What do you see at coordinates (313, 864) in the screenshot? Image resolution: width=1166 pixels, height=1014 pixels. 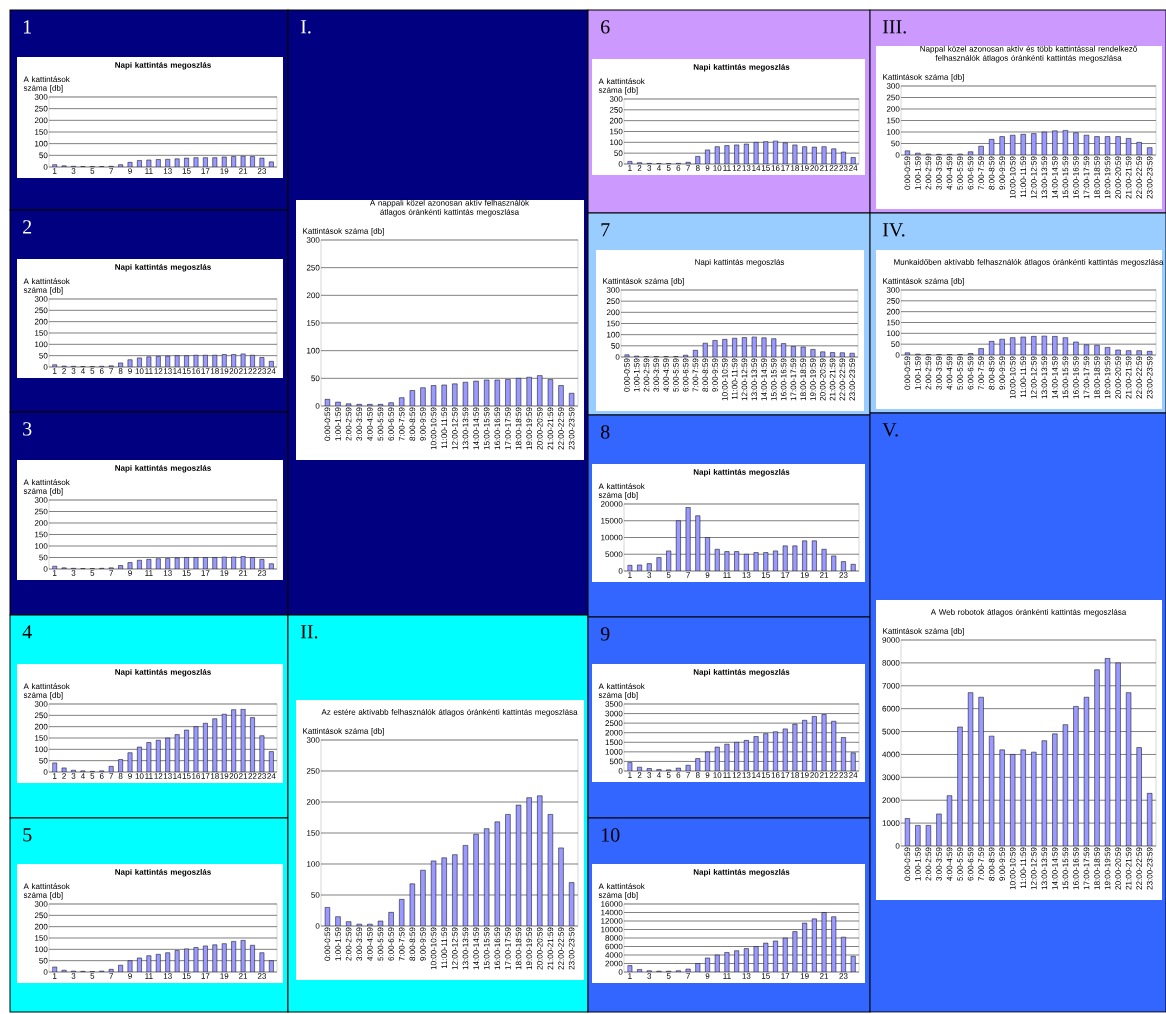 I see `y-tick-label: 100` at bounding box center [313, 864].